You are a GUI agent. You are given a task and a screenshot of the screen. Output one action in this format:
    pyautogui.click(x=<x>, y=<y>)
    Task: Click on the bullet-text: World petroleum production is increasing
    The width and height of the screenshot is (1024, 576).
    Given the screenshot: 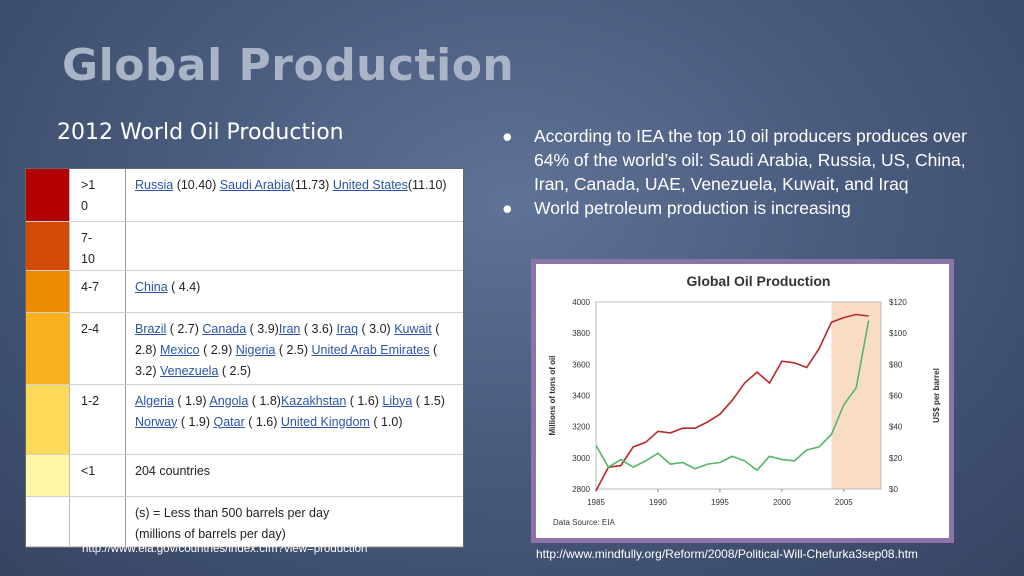 What is the action you would take?
    pyautogui.click(x=692, y=208)
    